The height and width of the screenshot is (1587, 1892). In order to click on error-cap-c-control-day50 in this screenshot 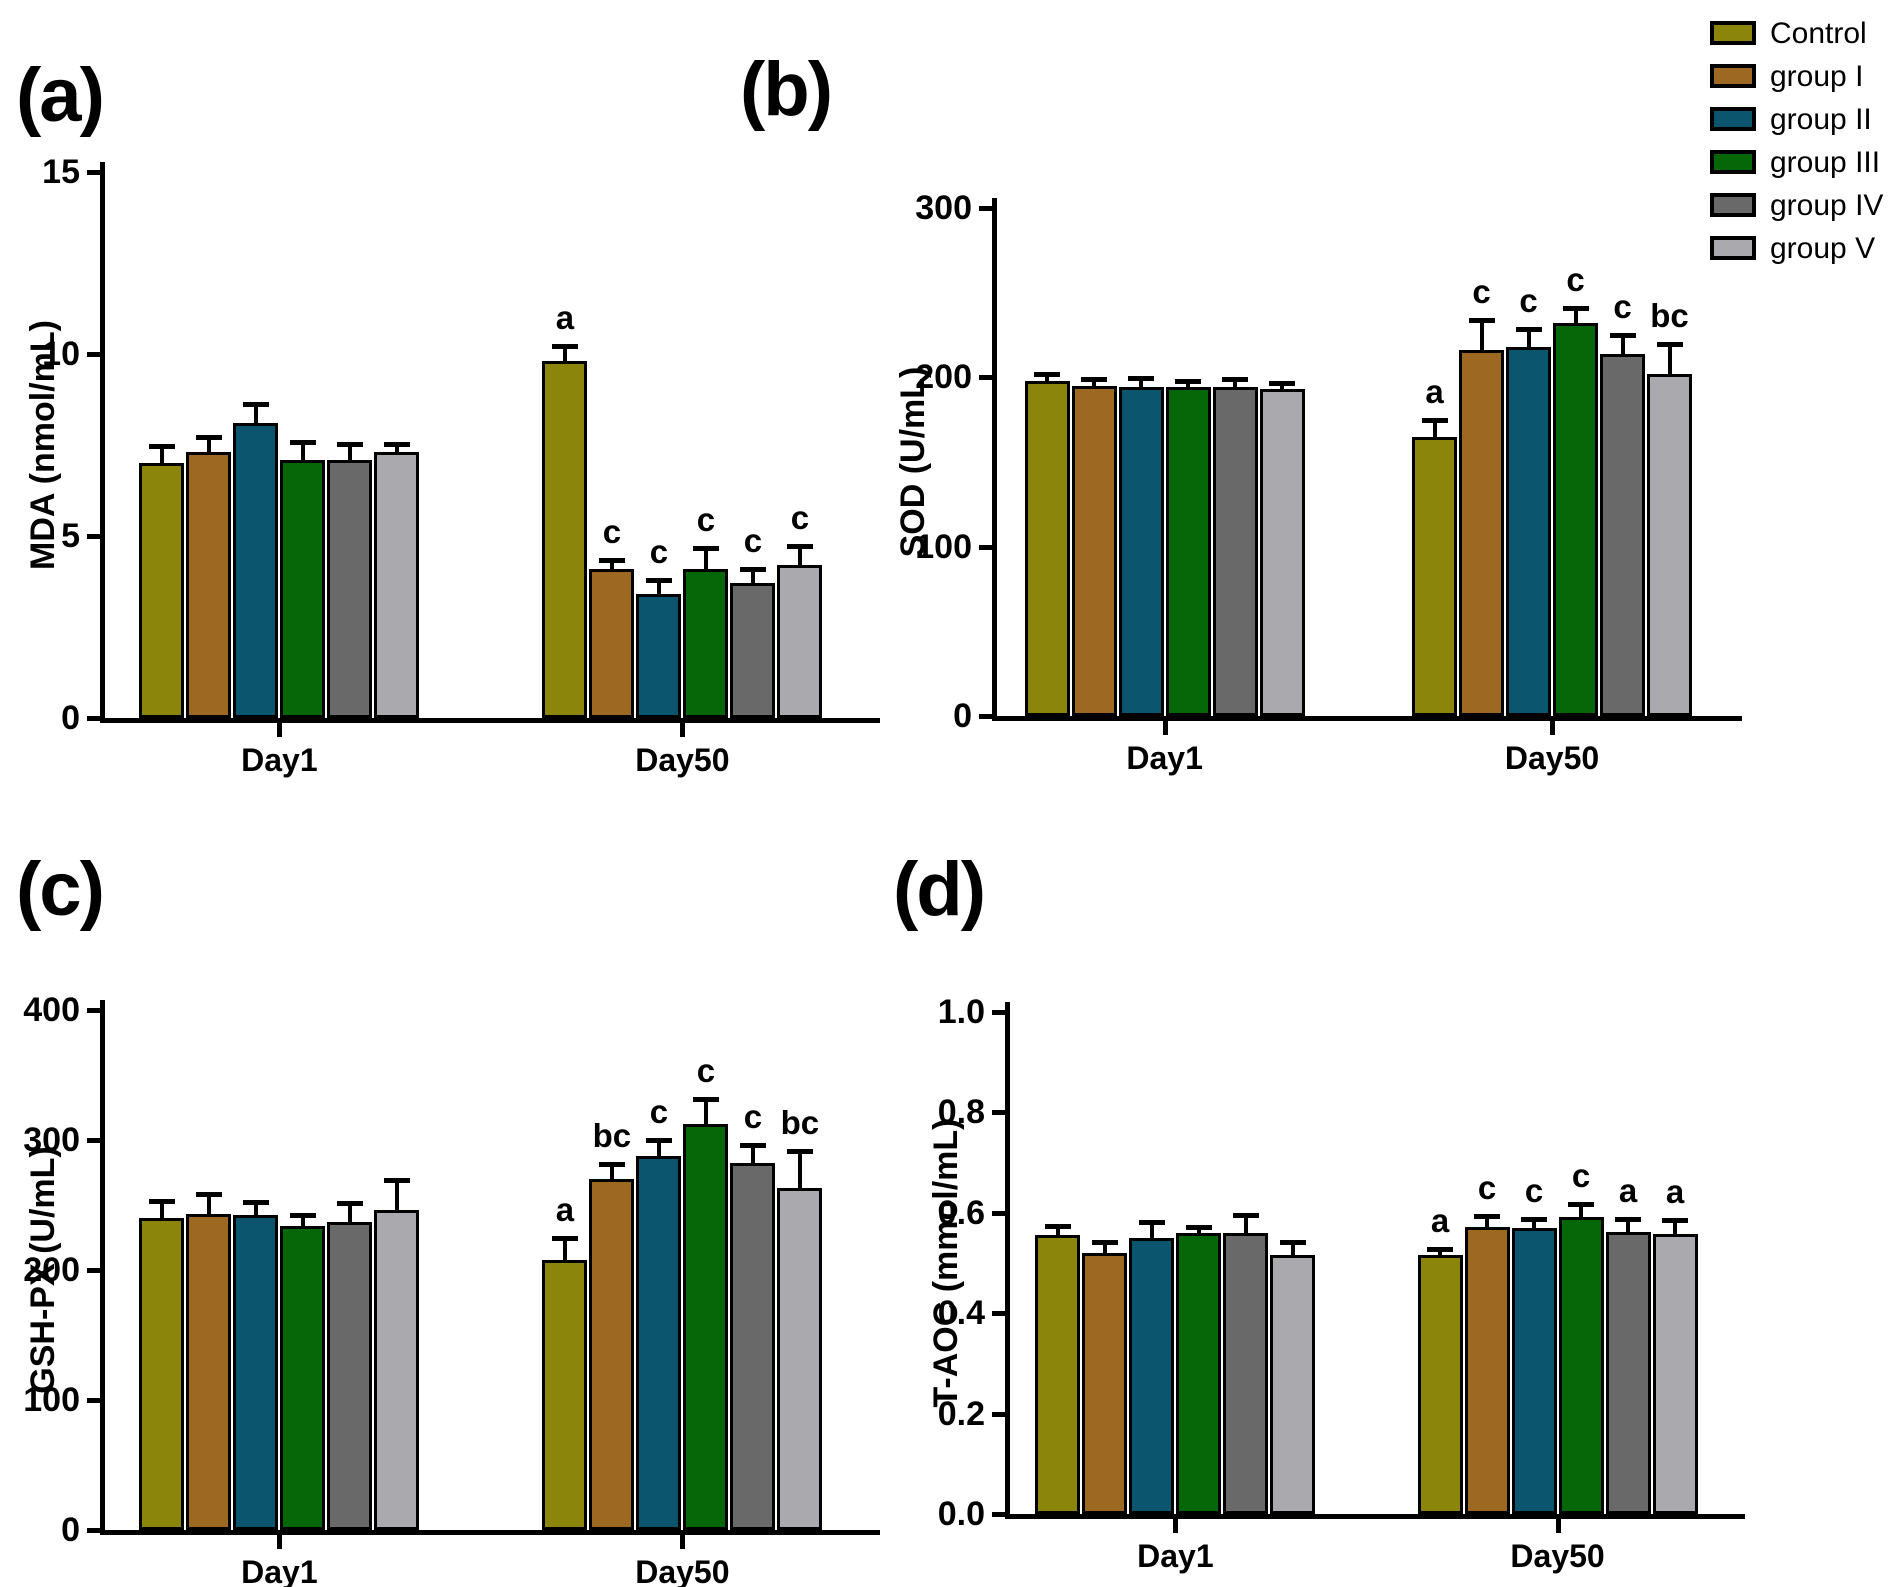, I will do `click(564, 1239)`.